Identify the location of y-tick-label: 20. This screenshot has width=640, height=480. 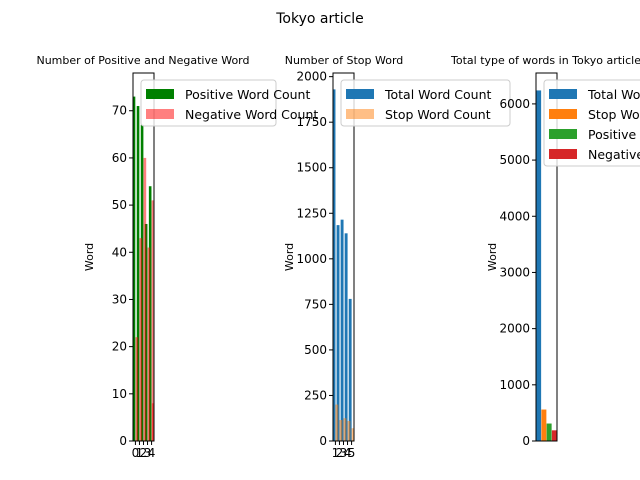
(119, 347).